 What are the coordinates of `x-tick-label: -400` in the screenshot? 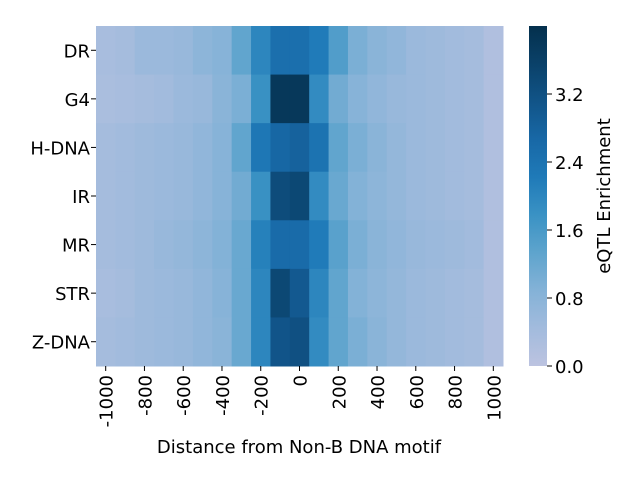 It's located at (223, 395).